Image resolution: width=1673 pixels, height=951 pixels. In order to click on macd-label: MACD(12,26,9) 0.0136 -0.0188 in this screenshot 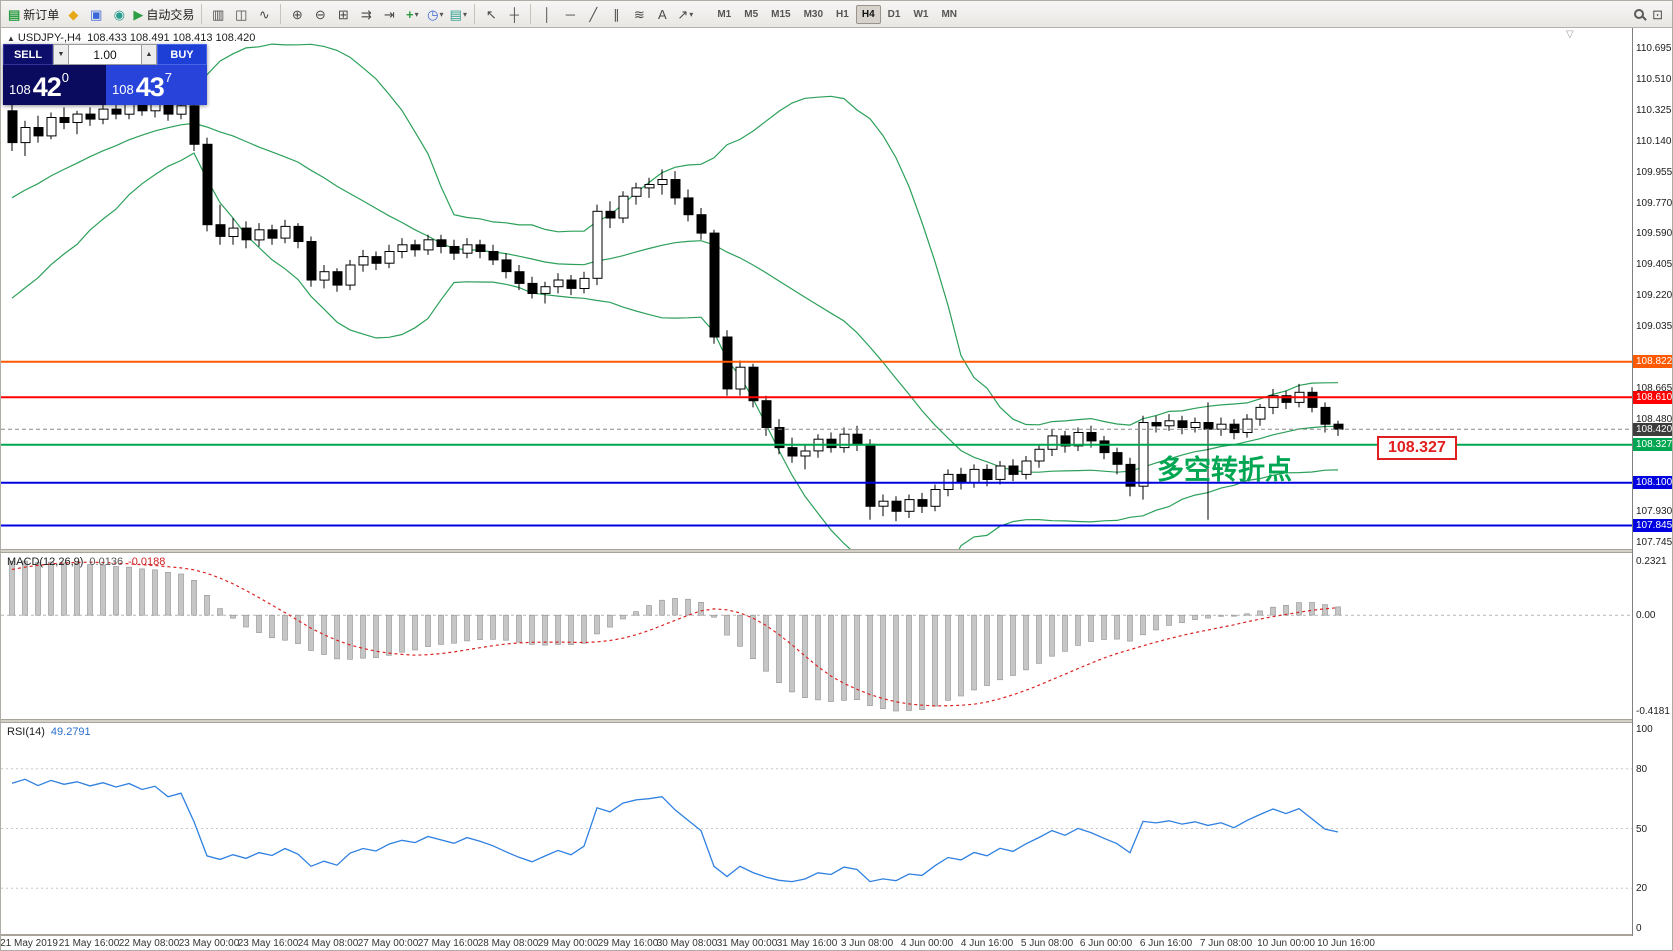, I will do `click(86, 562)`.